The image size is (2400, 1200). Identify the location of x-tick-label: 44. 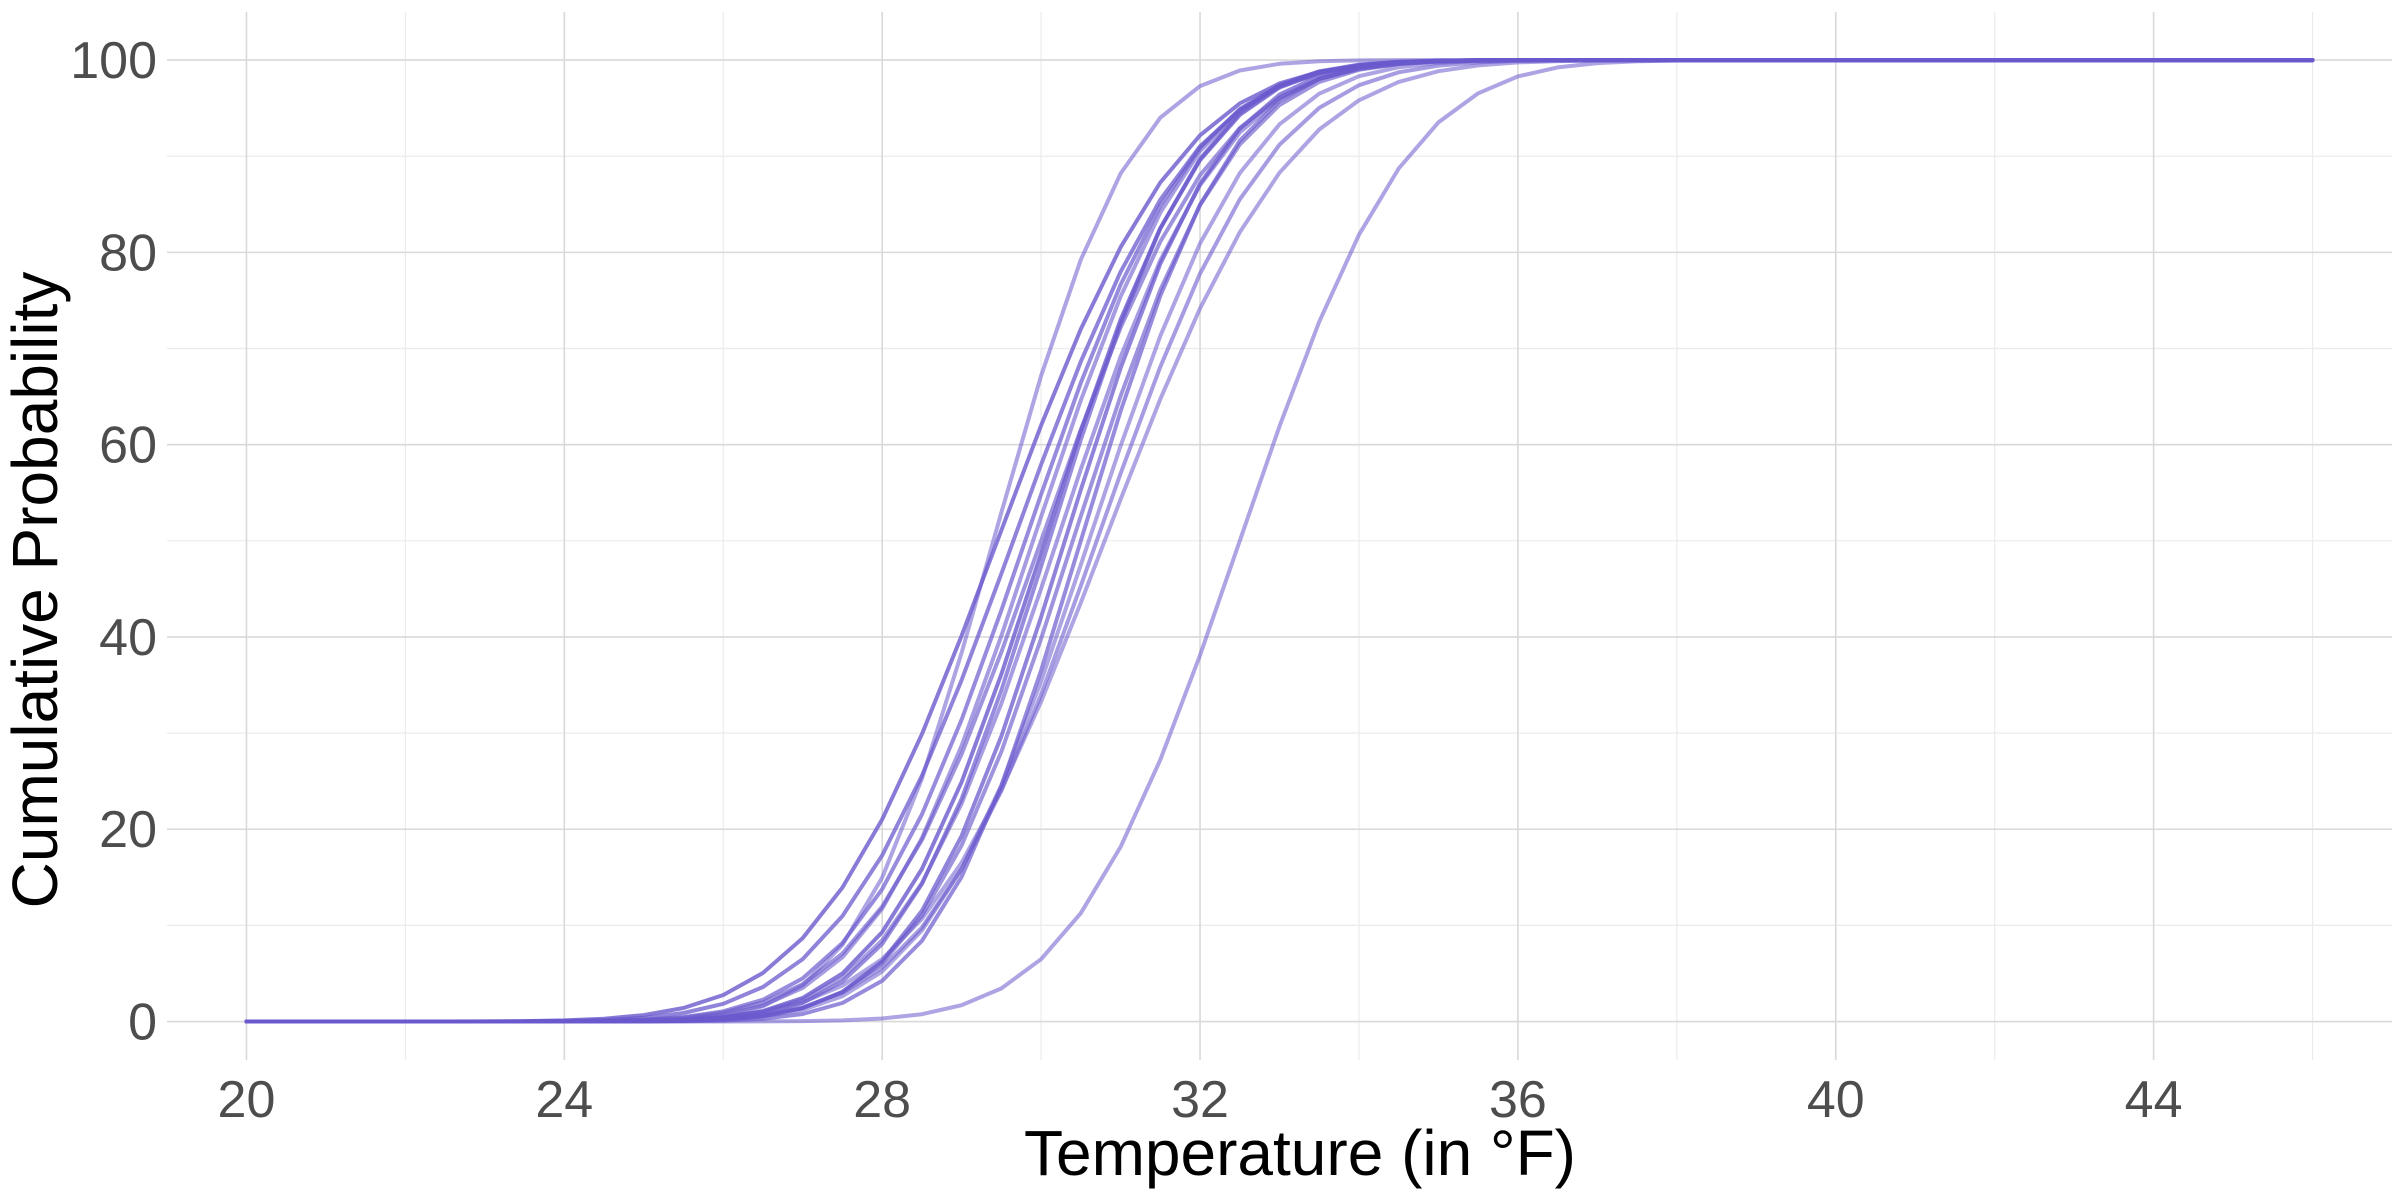
(2154, 1100).